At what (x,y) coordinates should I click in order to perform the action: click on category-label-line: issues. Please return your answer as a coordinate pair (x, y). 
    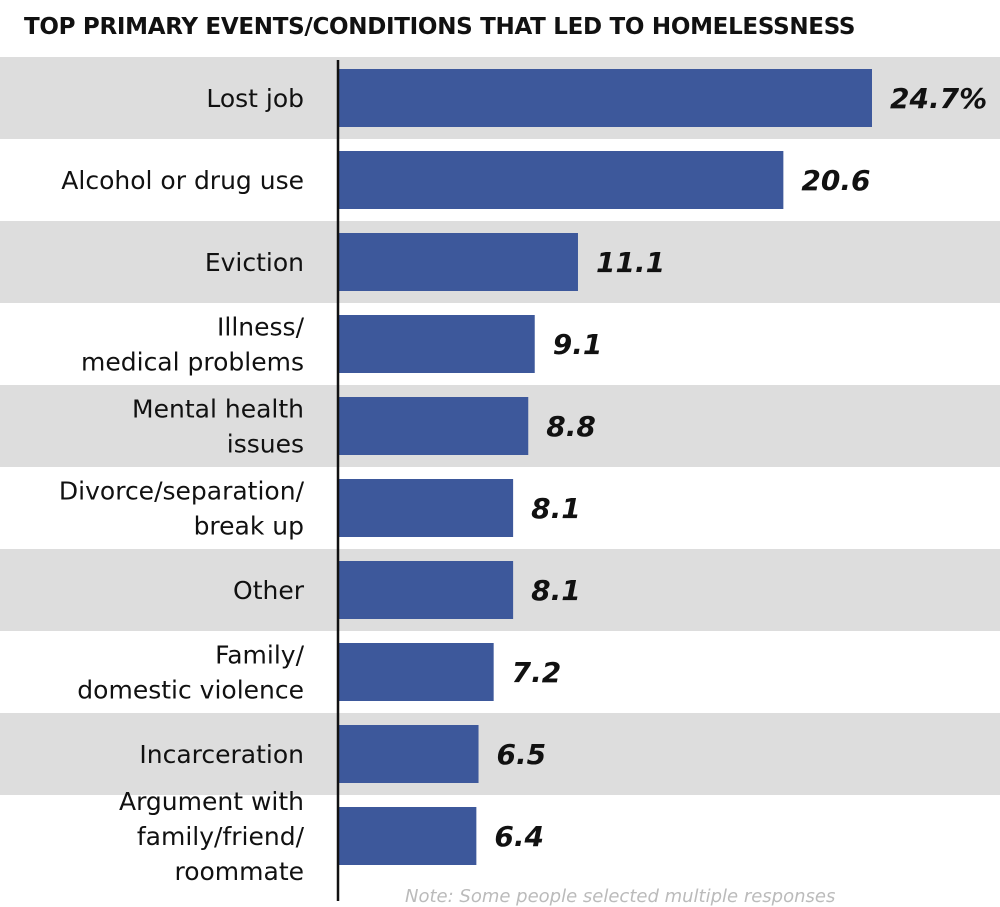
    Looking at the image, I should click on (265, 444).